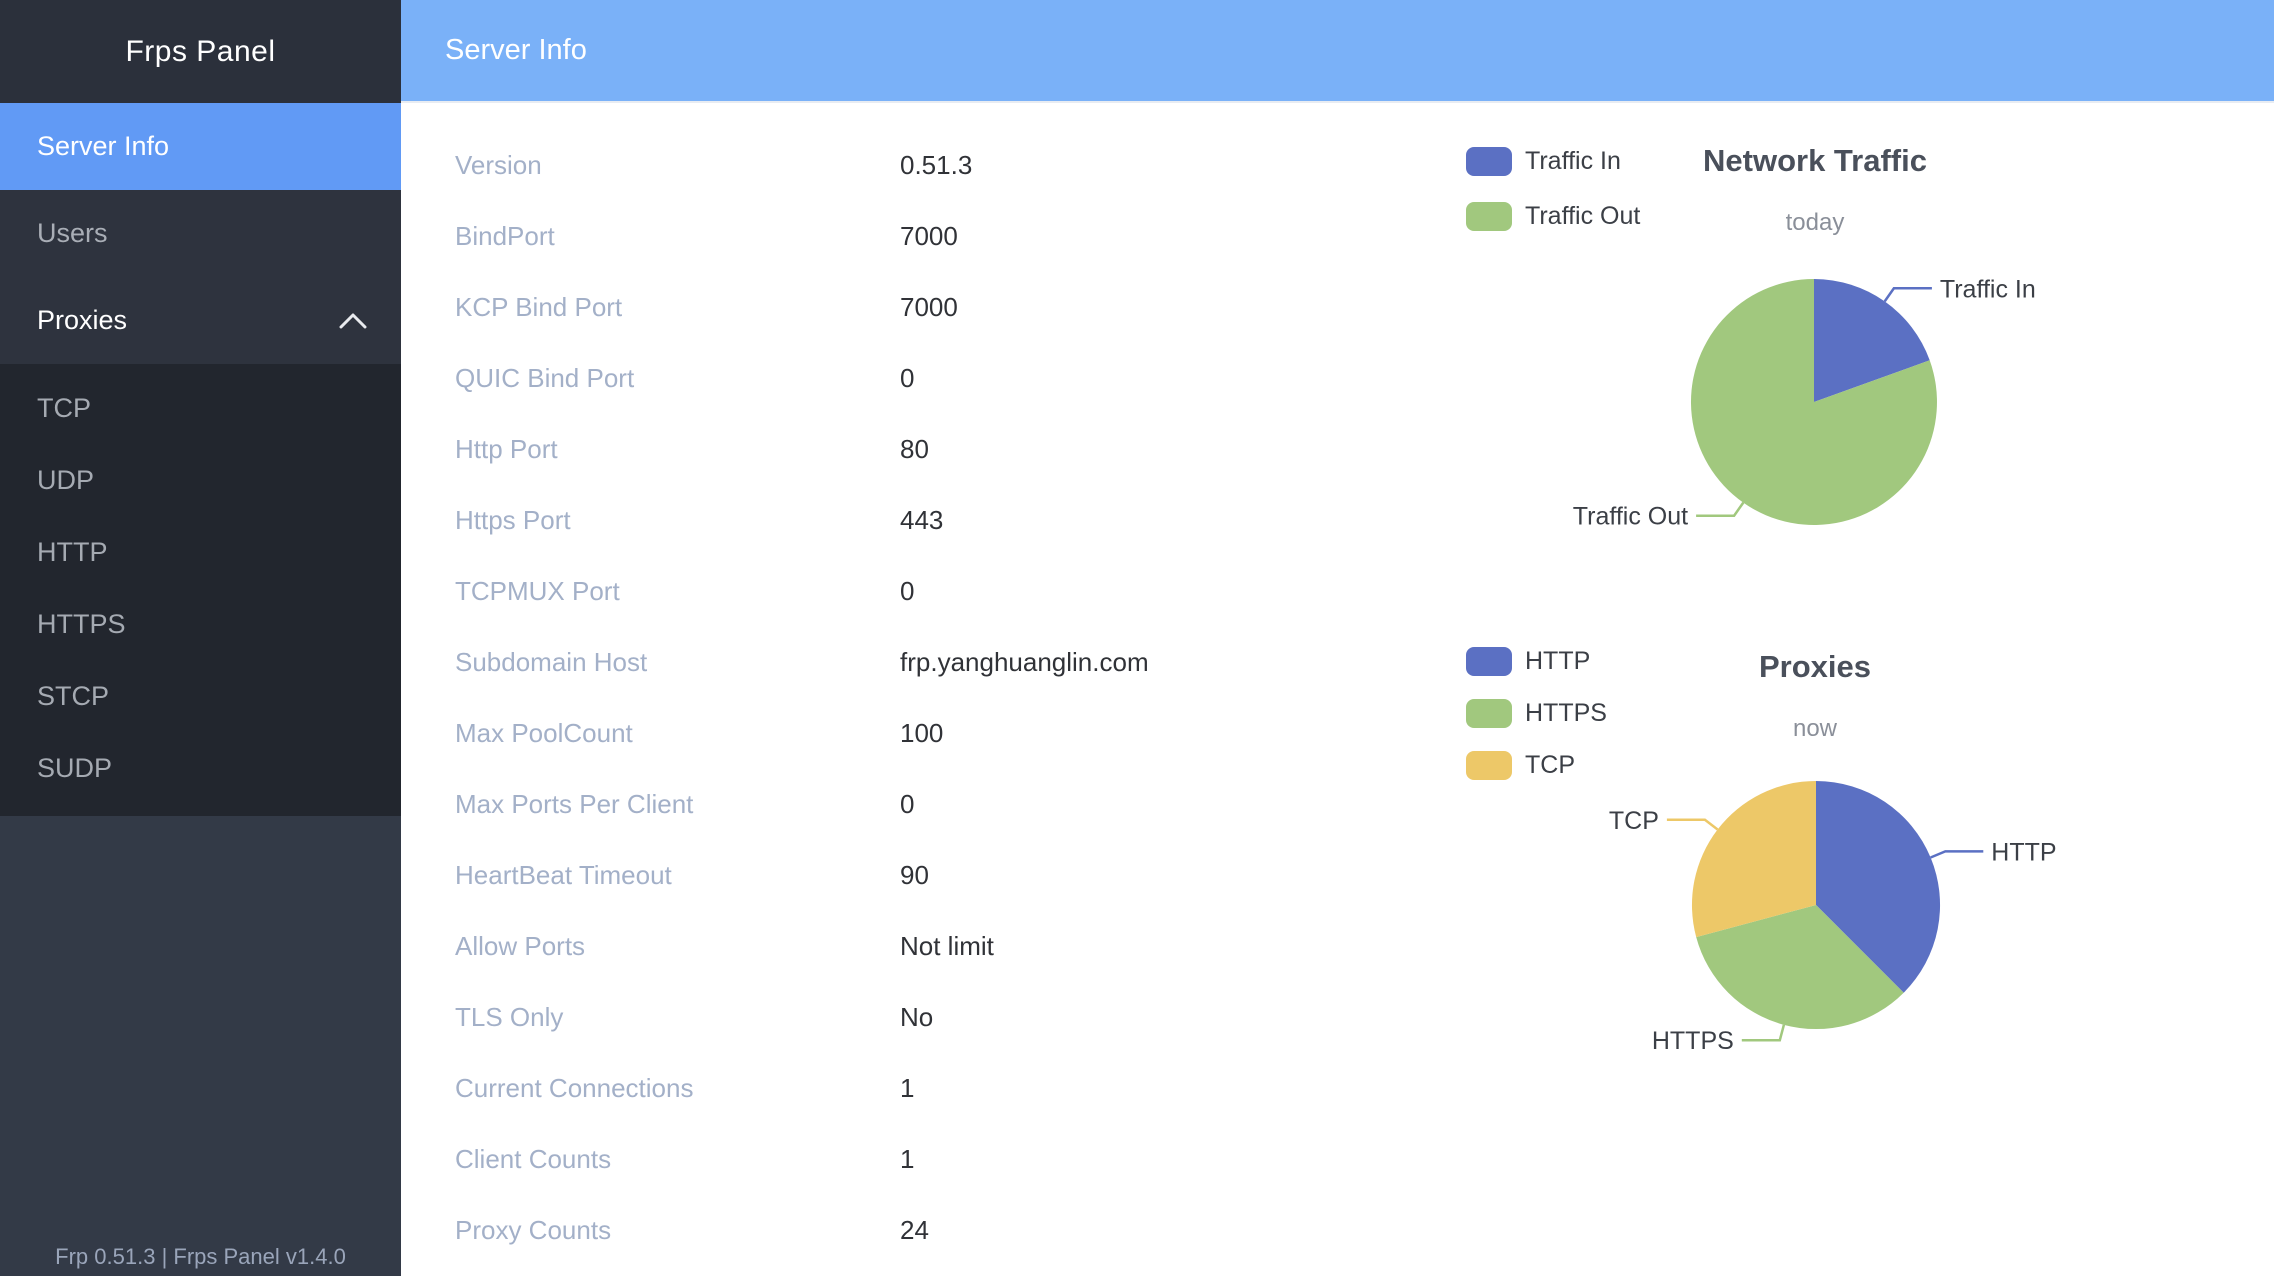  What do you see at coordinates (520, 946) in the screenshot?
I see `info-label: Allow Ports` at bounding box center [520, 946].